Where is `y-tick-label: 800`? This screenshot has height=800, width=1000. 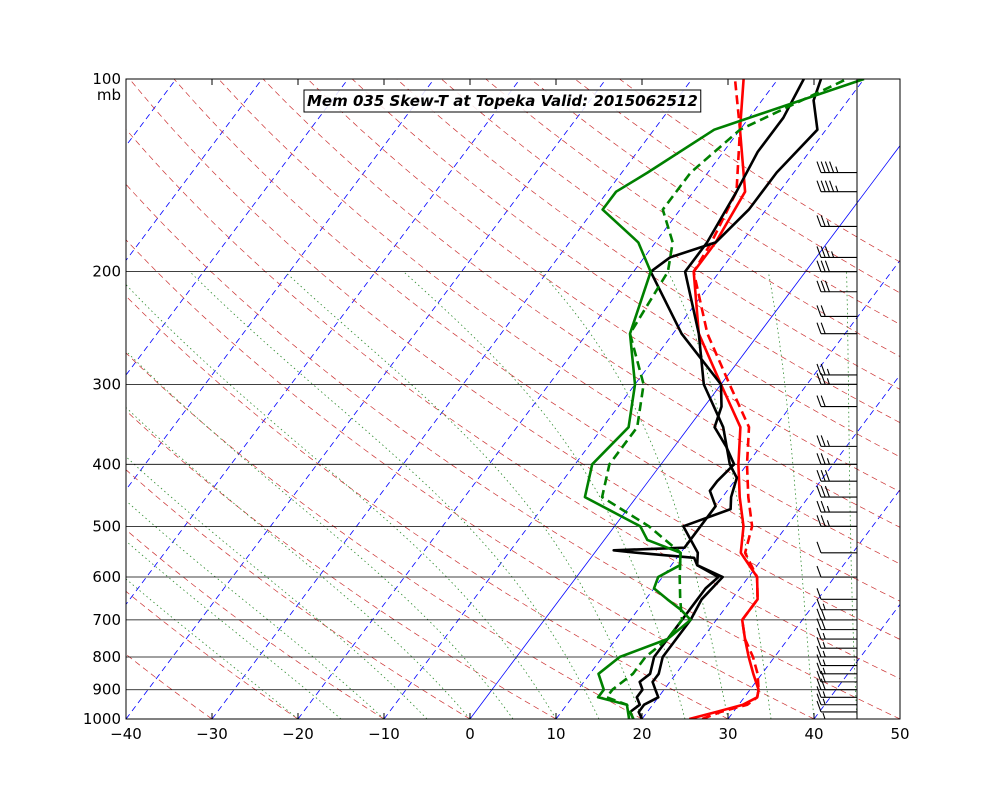 y-tick-label: 800 is located at coordinates (106, 657).